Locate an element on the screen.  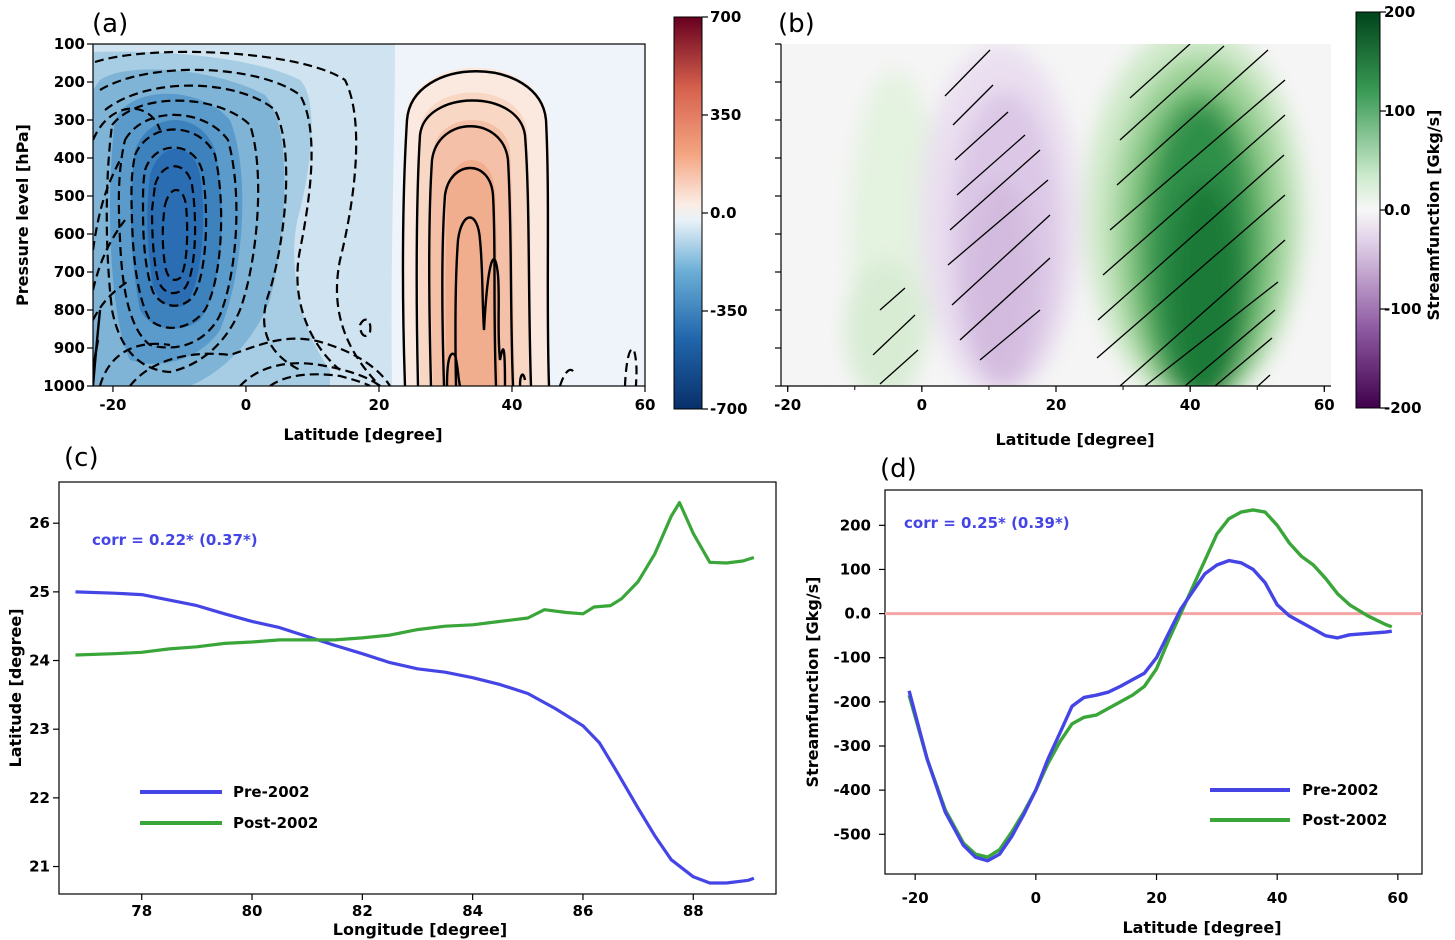
y-tick-label: 26 is located at coordinates (39, 523).